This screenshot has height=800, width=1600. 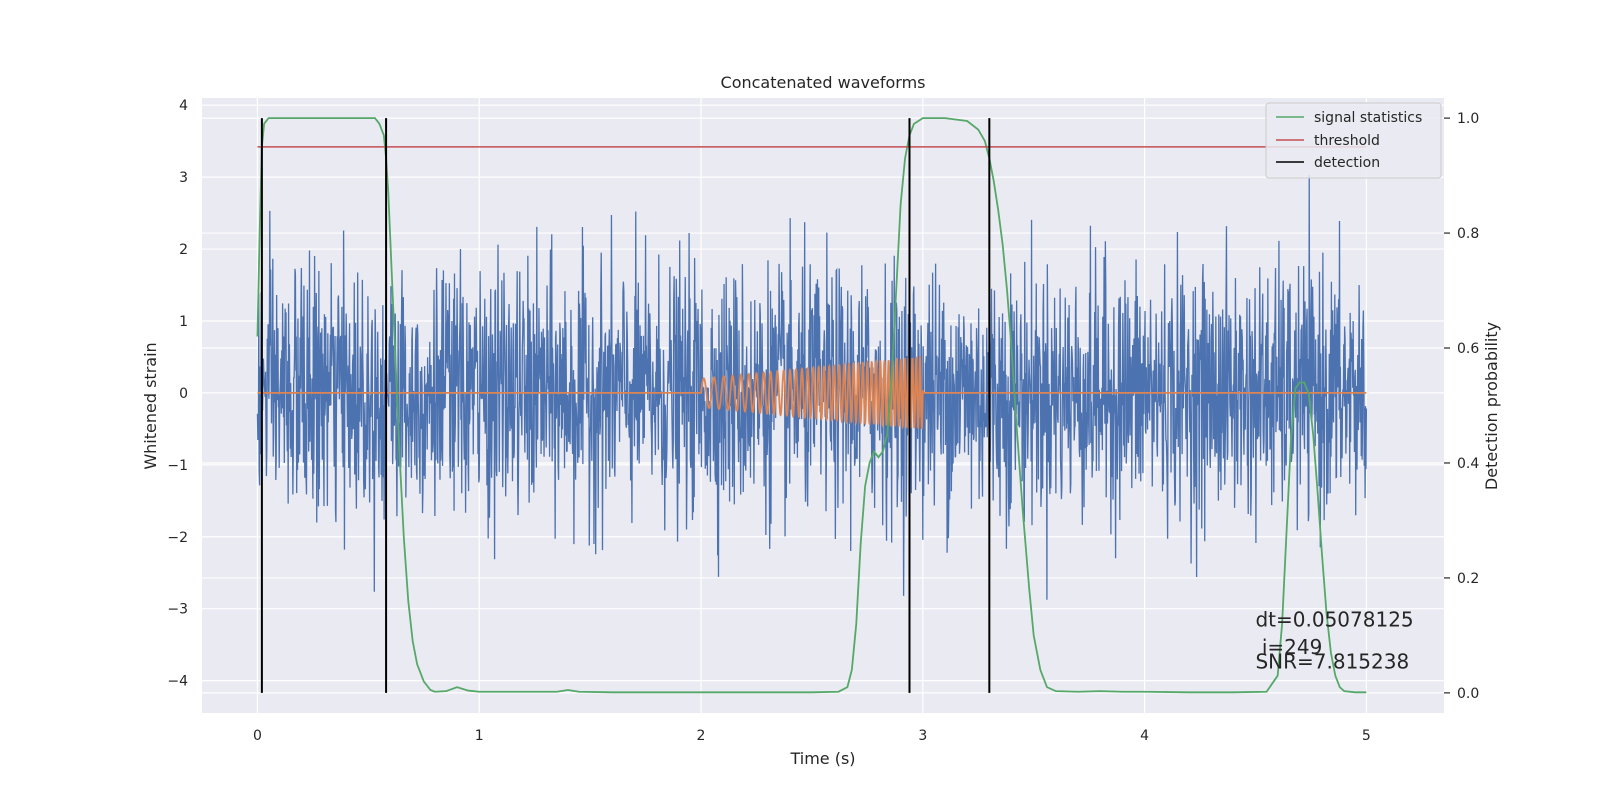 I want to click on y-tick-label: 4, so click(x=183, y=106).